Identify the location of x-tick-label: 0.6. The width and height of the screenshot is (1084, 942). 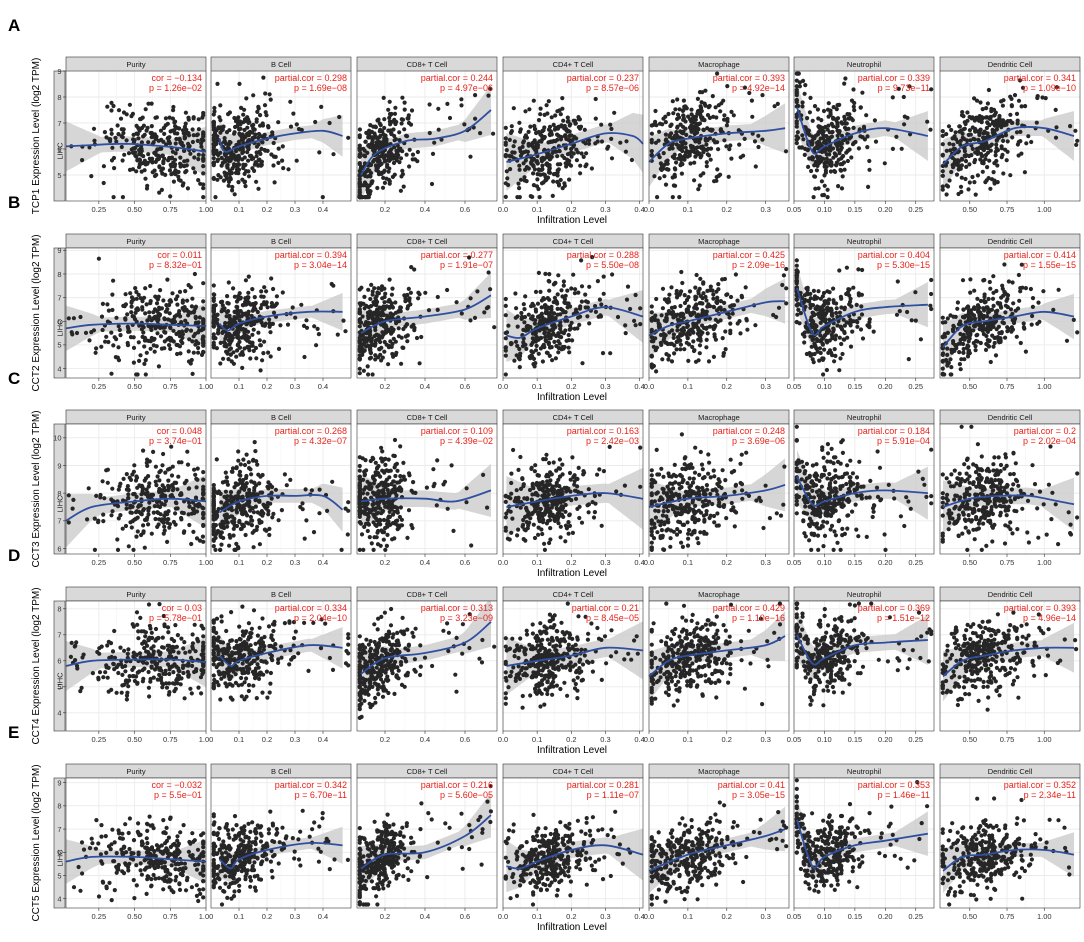
(465, 386).